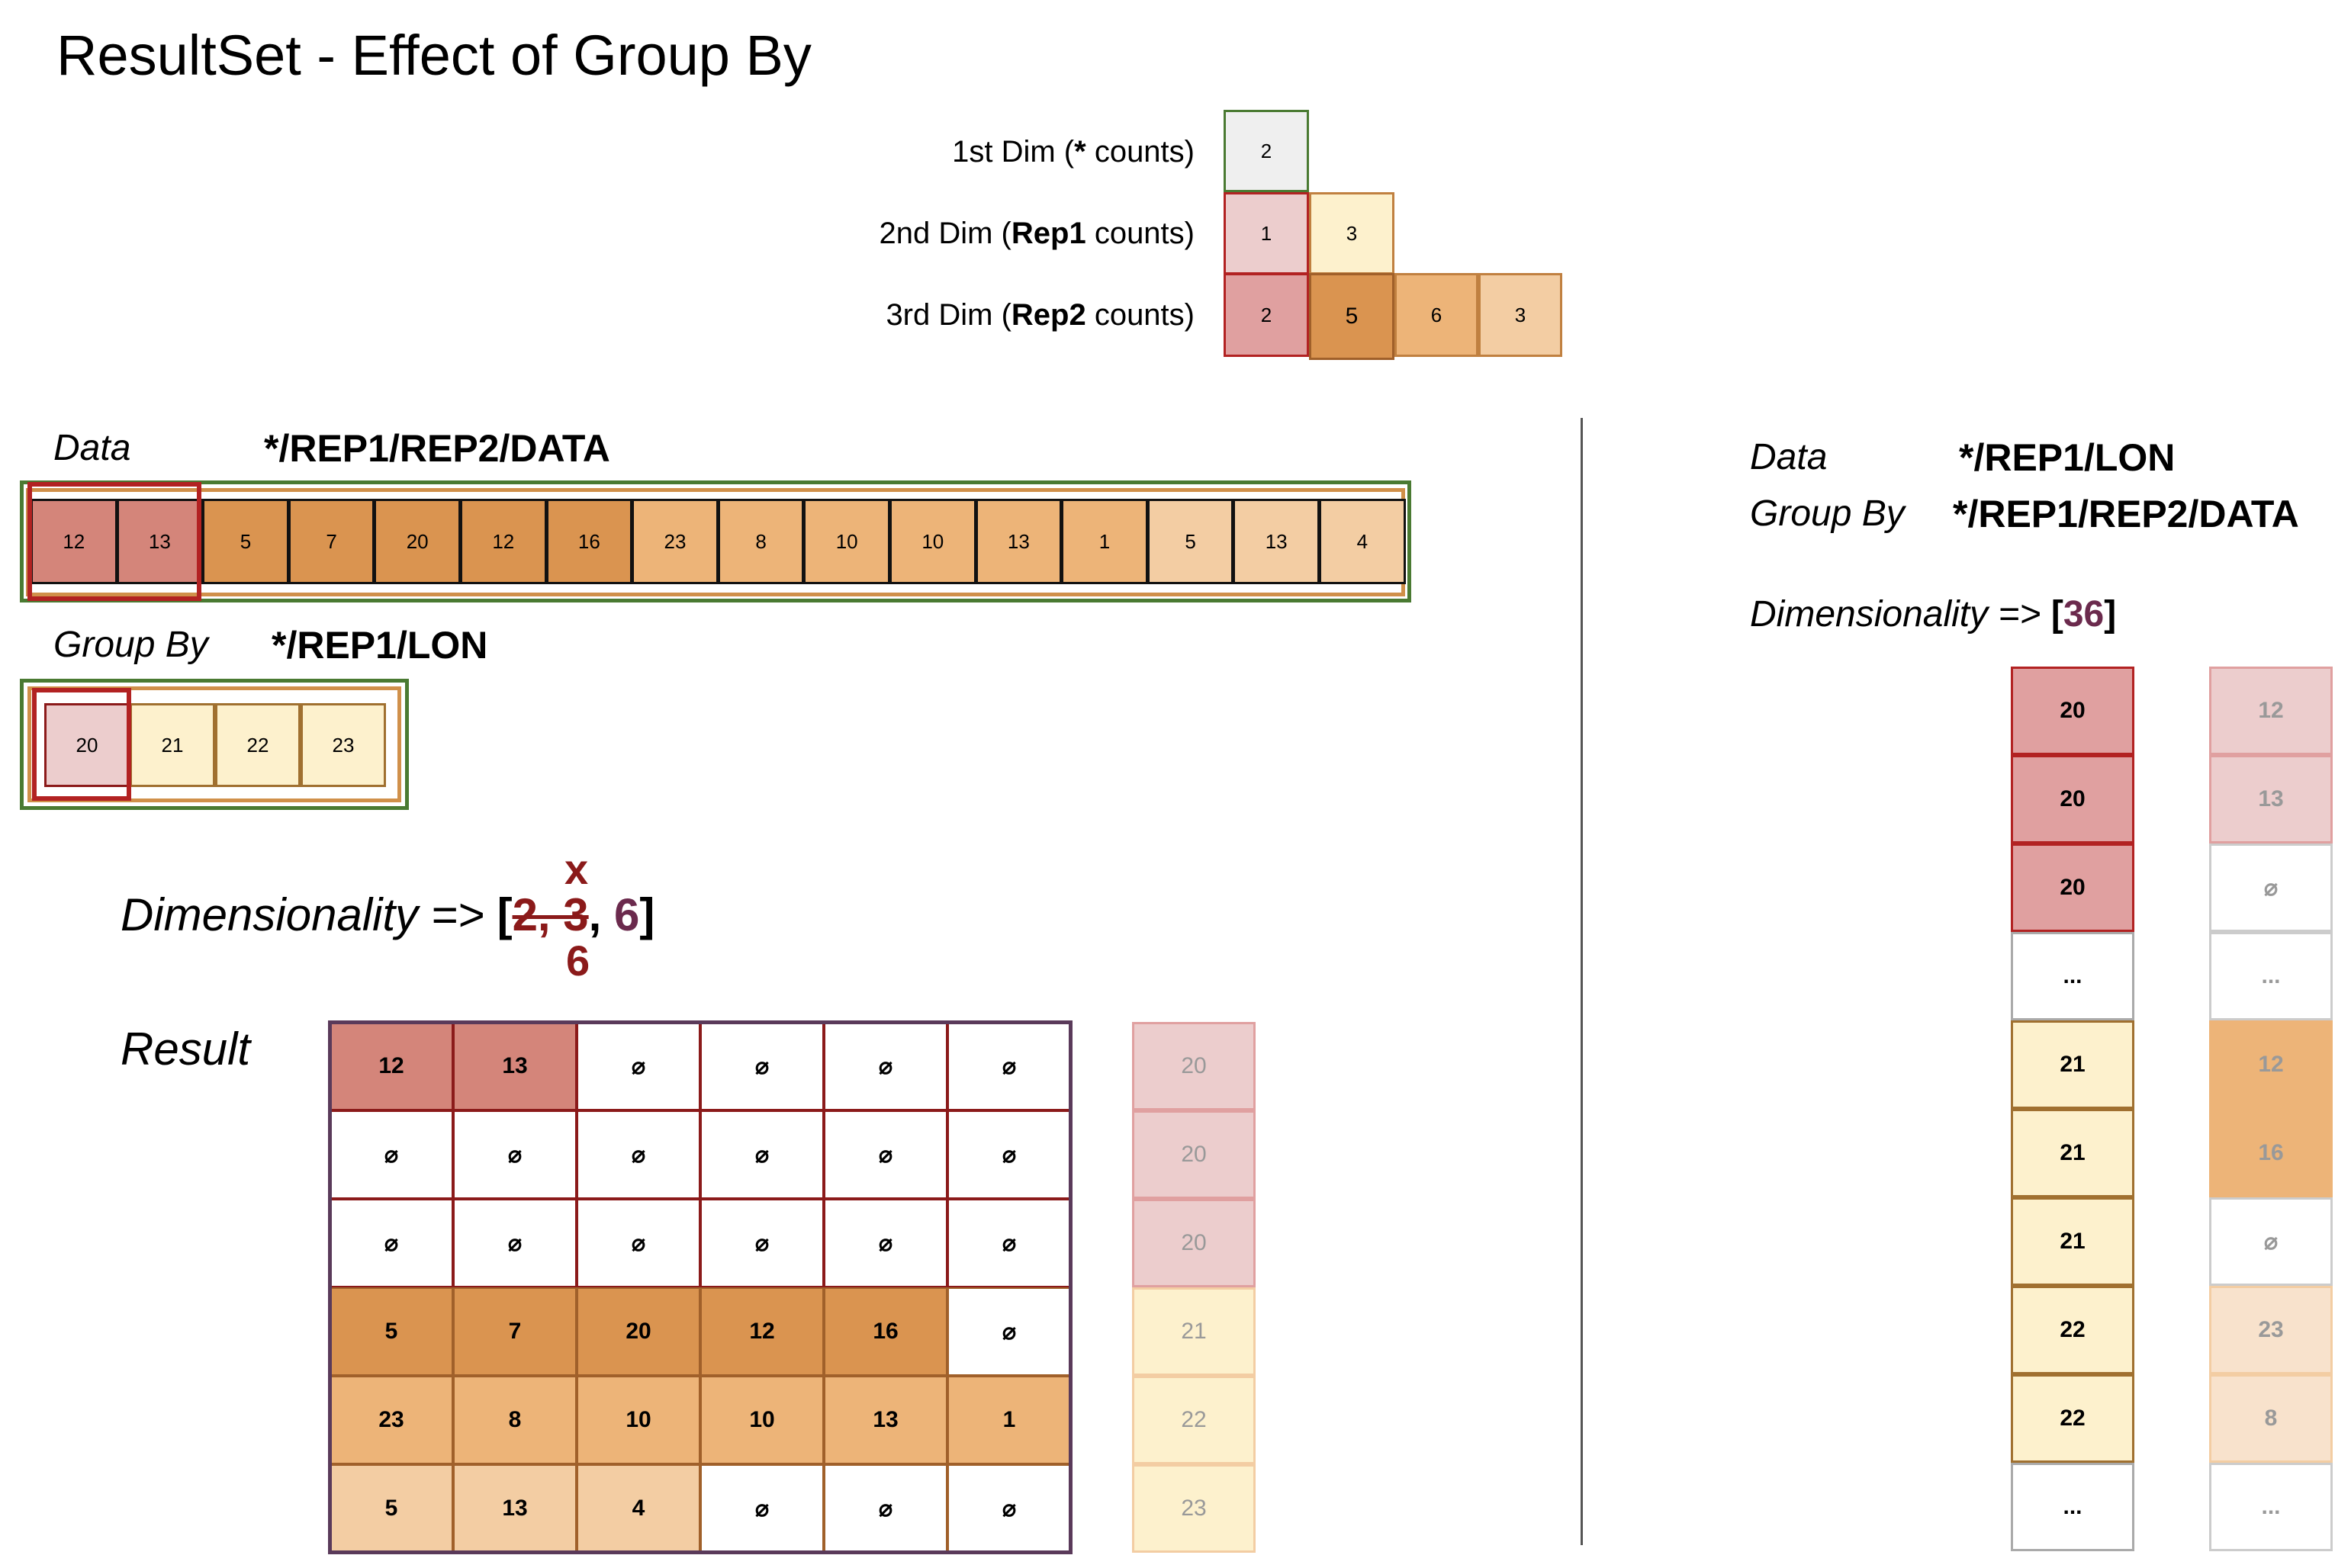 The image size is (2351, 1568). Describe the element at coordinates (388, 914) in the screenshot. I see `dimensionality-label: Dimensionality => [2, 3, 6]` at that location.